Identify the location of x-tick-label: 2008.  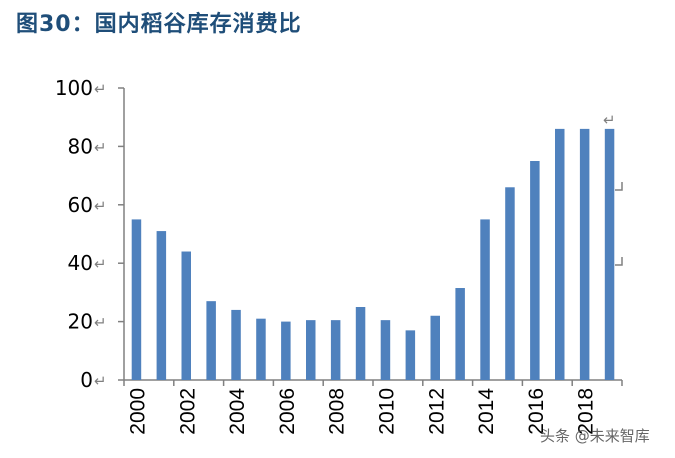
(337, 411).